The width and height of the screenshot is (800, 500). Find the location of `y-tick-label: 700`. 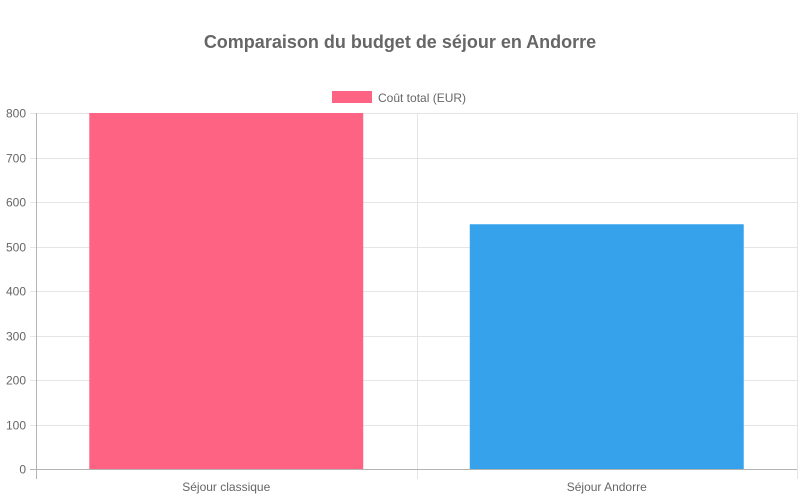

y-tick-label: 700 is located at coordinates (16, 159).